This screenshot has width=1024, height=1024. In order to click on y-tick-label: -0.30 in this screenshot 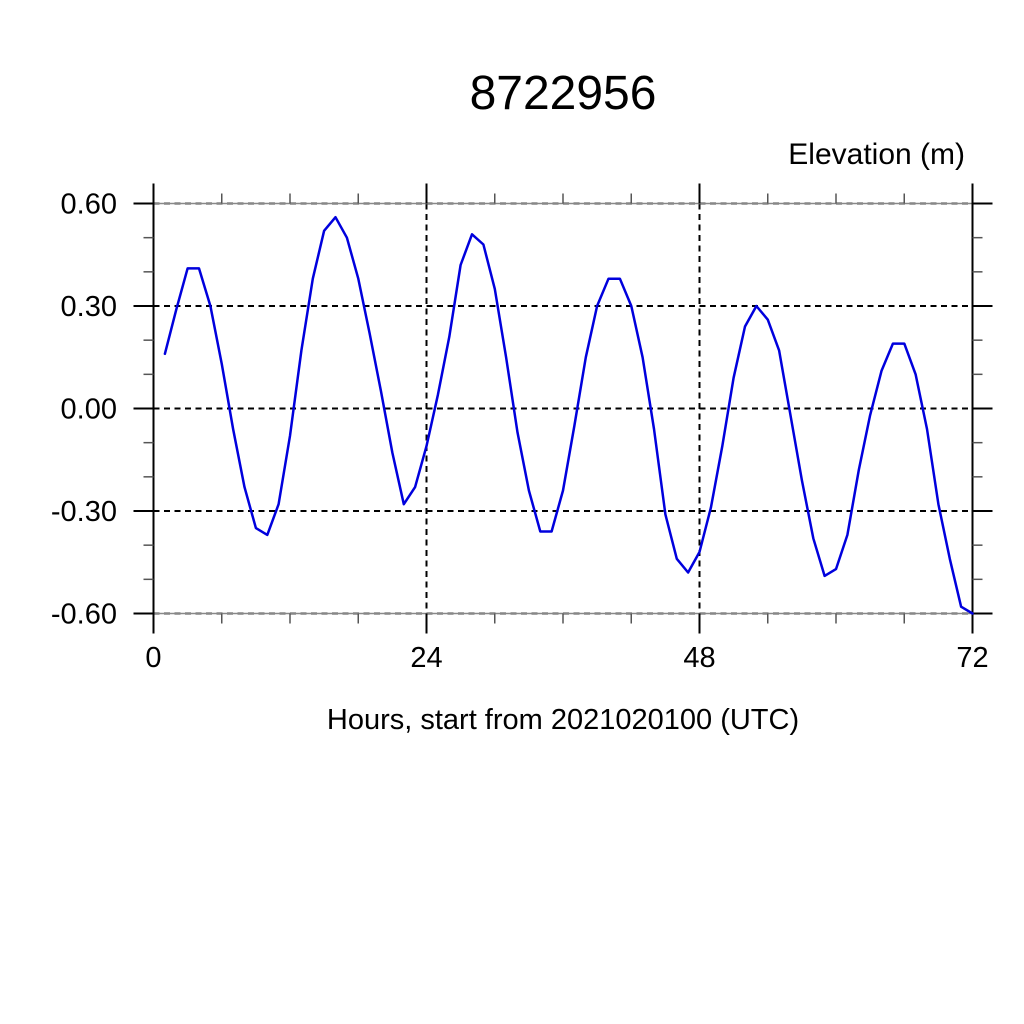, I will do `click(84, 512)`.